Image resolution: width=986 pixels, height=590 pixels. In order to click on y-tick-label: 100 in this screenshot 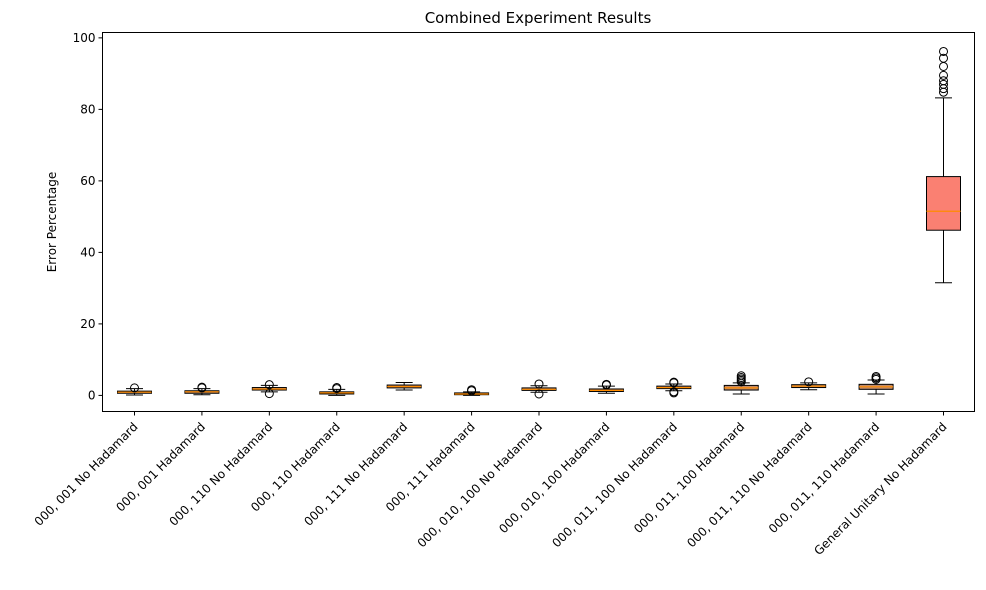, I will do `click(84, 38)`.